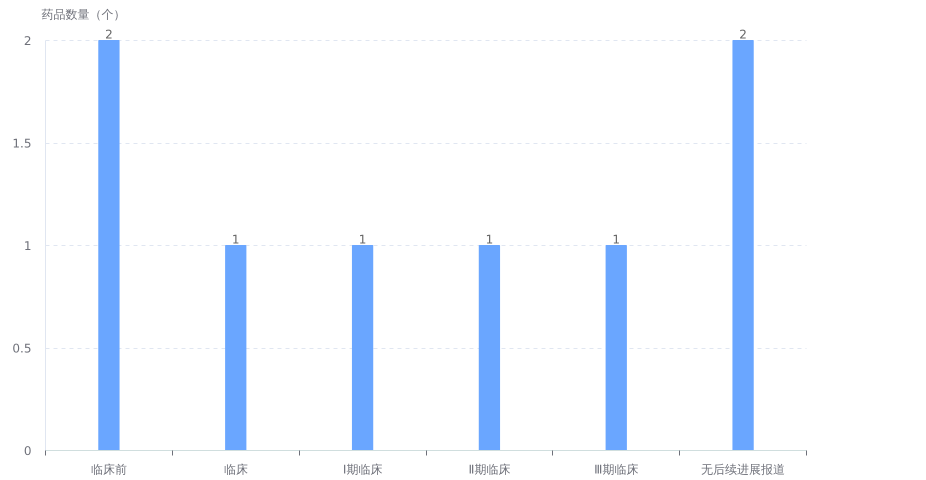 The height and width of the screenshot is (480, 926). Describe the element at coordinates (236, 469) in the screenshot. I see `x-tick-label: 临床` at that location.